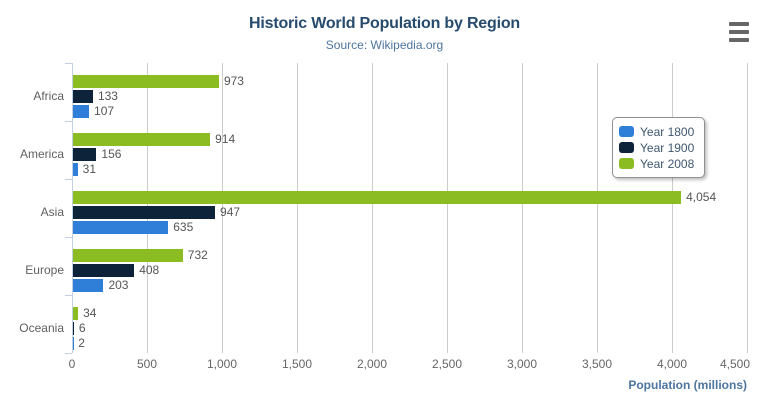  I want to click on bar-year-1900-africa, so click(83, 96).